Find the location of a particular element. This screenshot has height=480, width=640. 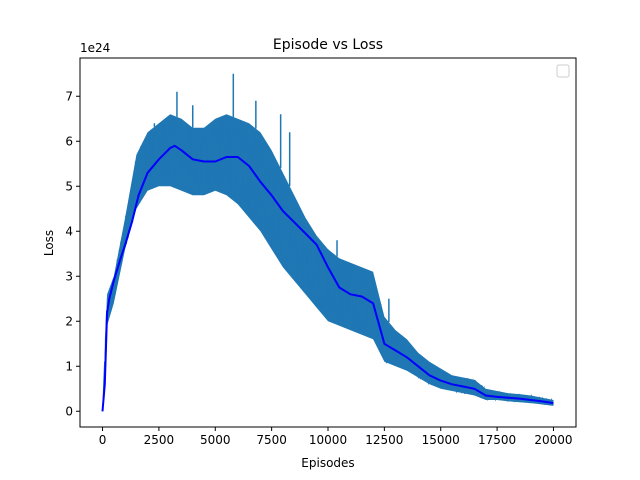

x-tick-label: 2500 is located at coordinates (159, 440).